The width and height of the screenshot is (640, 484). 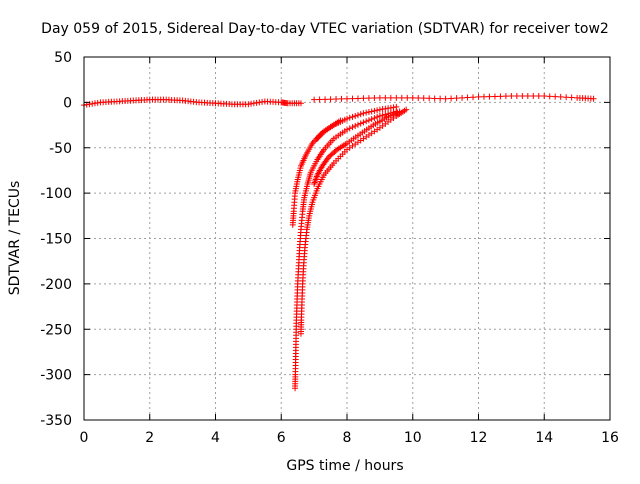 What do you see at coordinates (56, 194) in the screenshot?
I see `y-tick-label: -100` at bounding box center [56, 194].